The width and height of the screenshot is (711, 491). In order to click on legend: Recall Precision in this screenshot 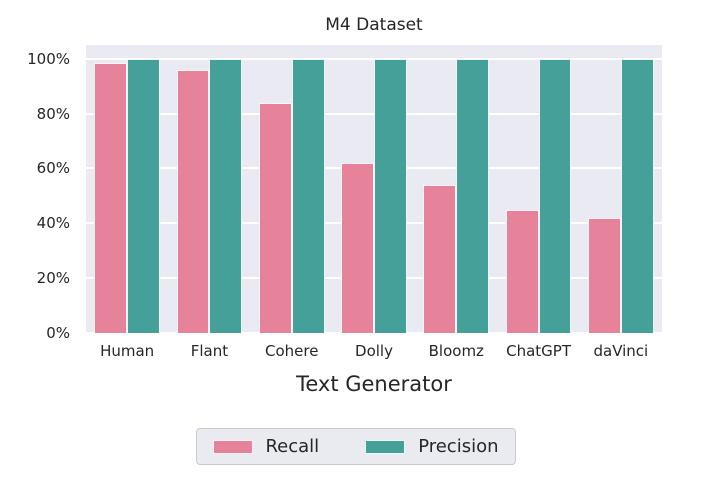, I will do `click(355, 446)`.